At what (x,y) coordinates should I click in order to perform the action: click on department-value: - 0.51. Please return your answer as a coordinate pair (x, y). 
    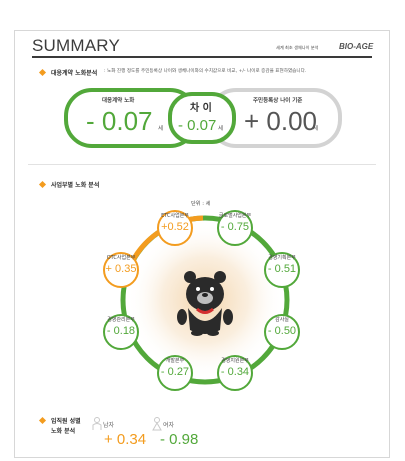
    Looking at the image, I should click on (282, 269).